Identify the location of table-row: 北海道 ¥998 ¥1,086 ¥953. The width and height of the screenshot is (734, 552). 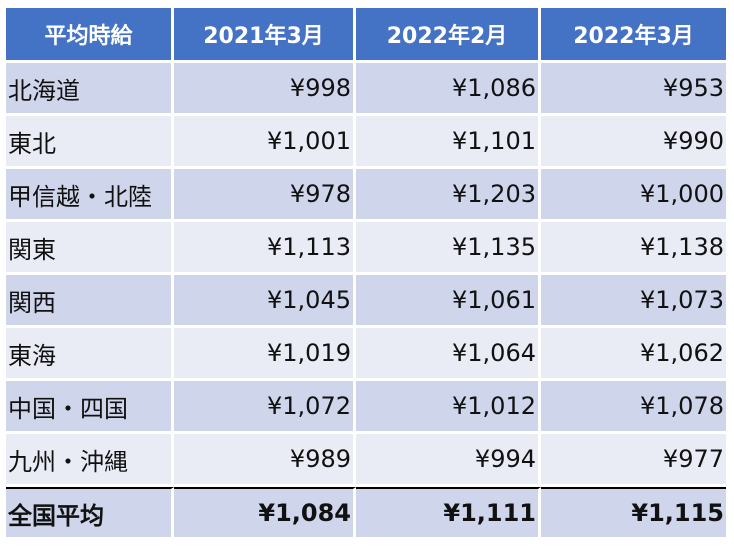
(366, 89).